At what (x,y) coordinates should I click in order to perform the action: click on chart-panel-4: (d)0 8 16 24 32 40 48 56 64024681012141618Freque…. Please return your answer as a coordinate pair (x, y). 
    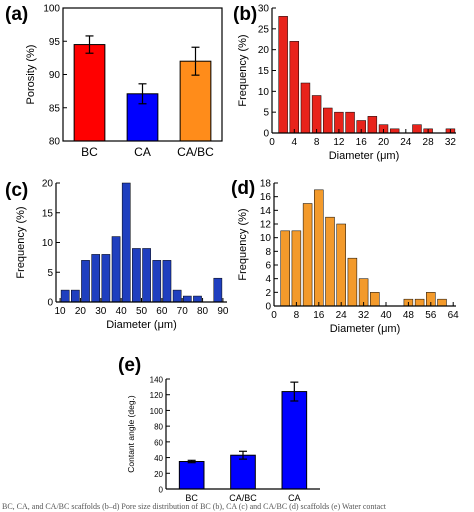
    Looking at the image, I should click on (345, 256).